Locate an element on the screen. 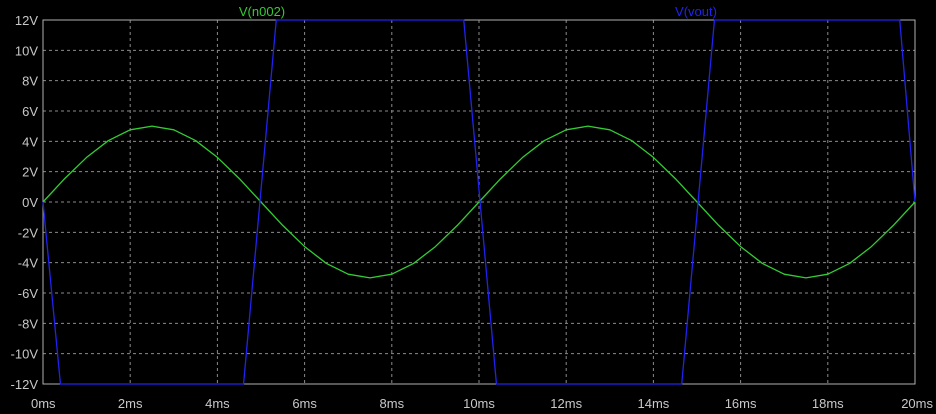 This screenshot has height=414, width=936. y-tick-label: 10V is located at coordinates (26, 50).